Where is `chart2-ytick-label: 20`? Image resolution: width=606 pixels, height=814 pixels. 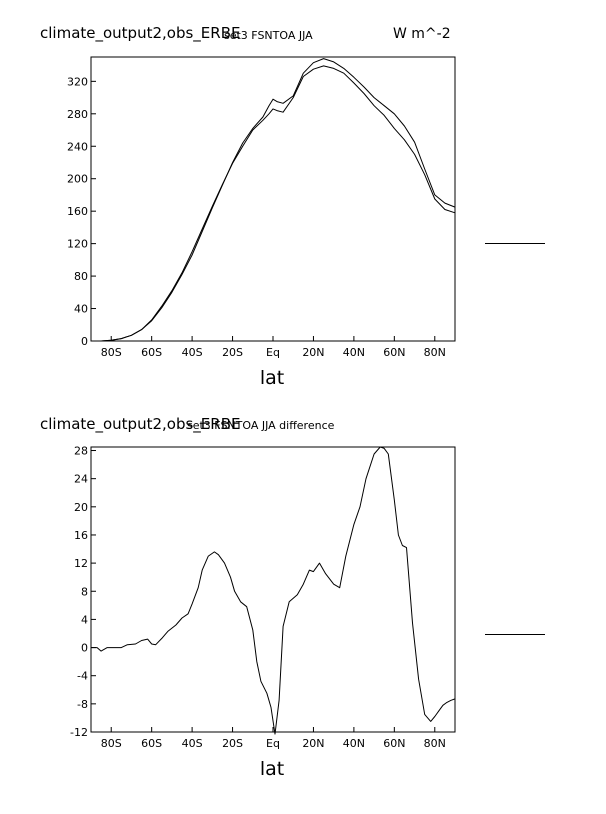
chart2-ytick-label: 20 is located at coordinates (81, 507).